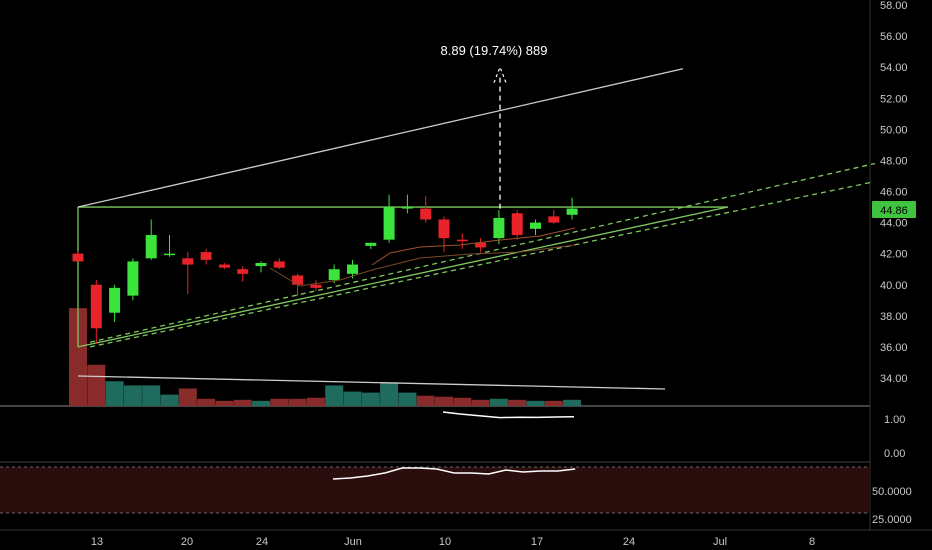 The height and width of the screenshot is (550, 932). Describe the element at coordinates (894, 224) in the screenshot. I see `y-tick-label: 44.00` at that location.